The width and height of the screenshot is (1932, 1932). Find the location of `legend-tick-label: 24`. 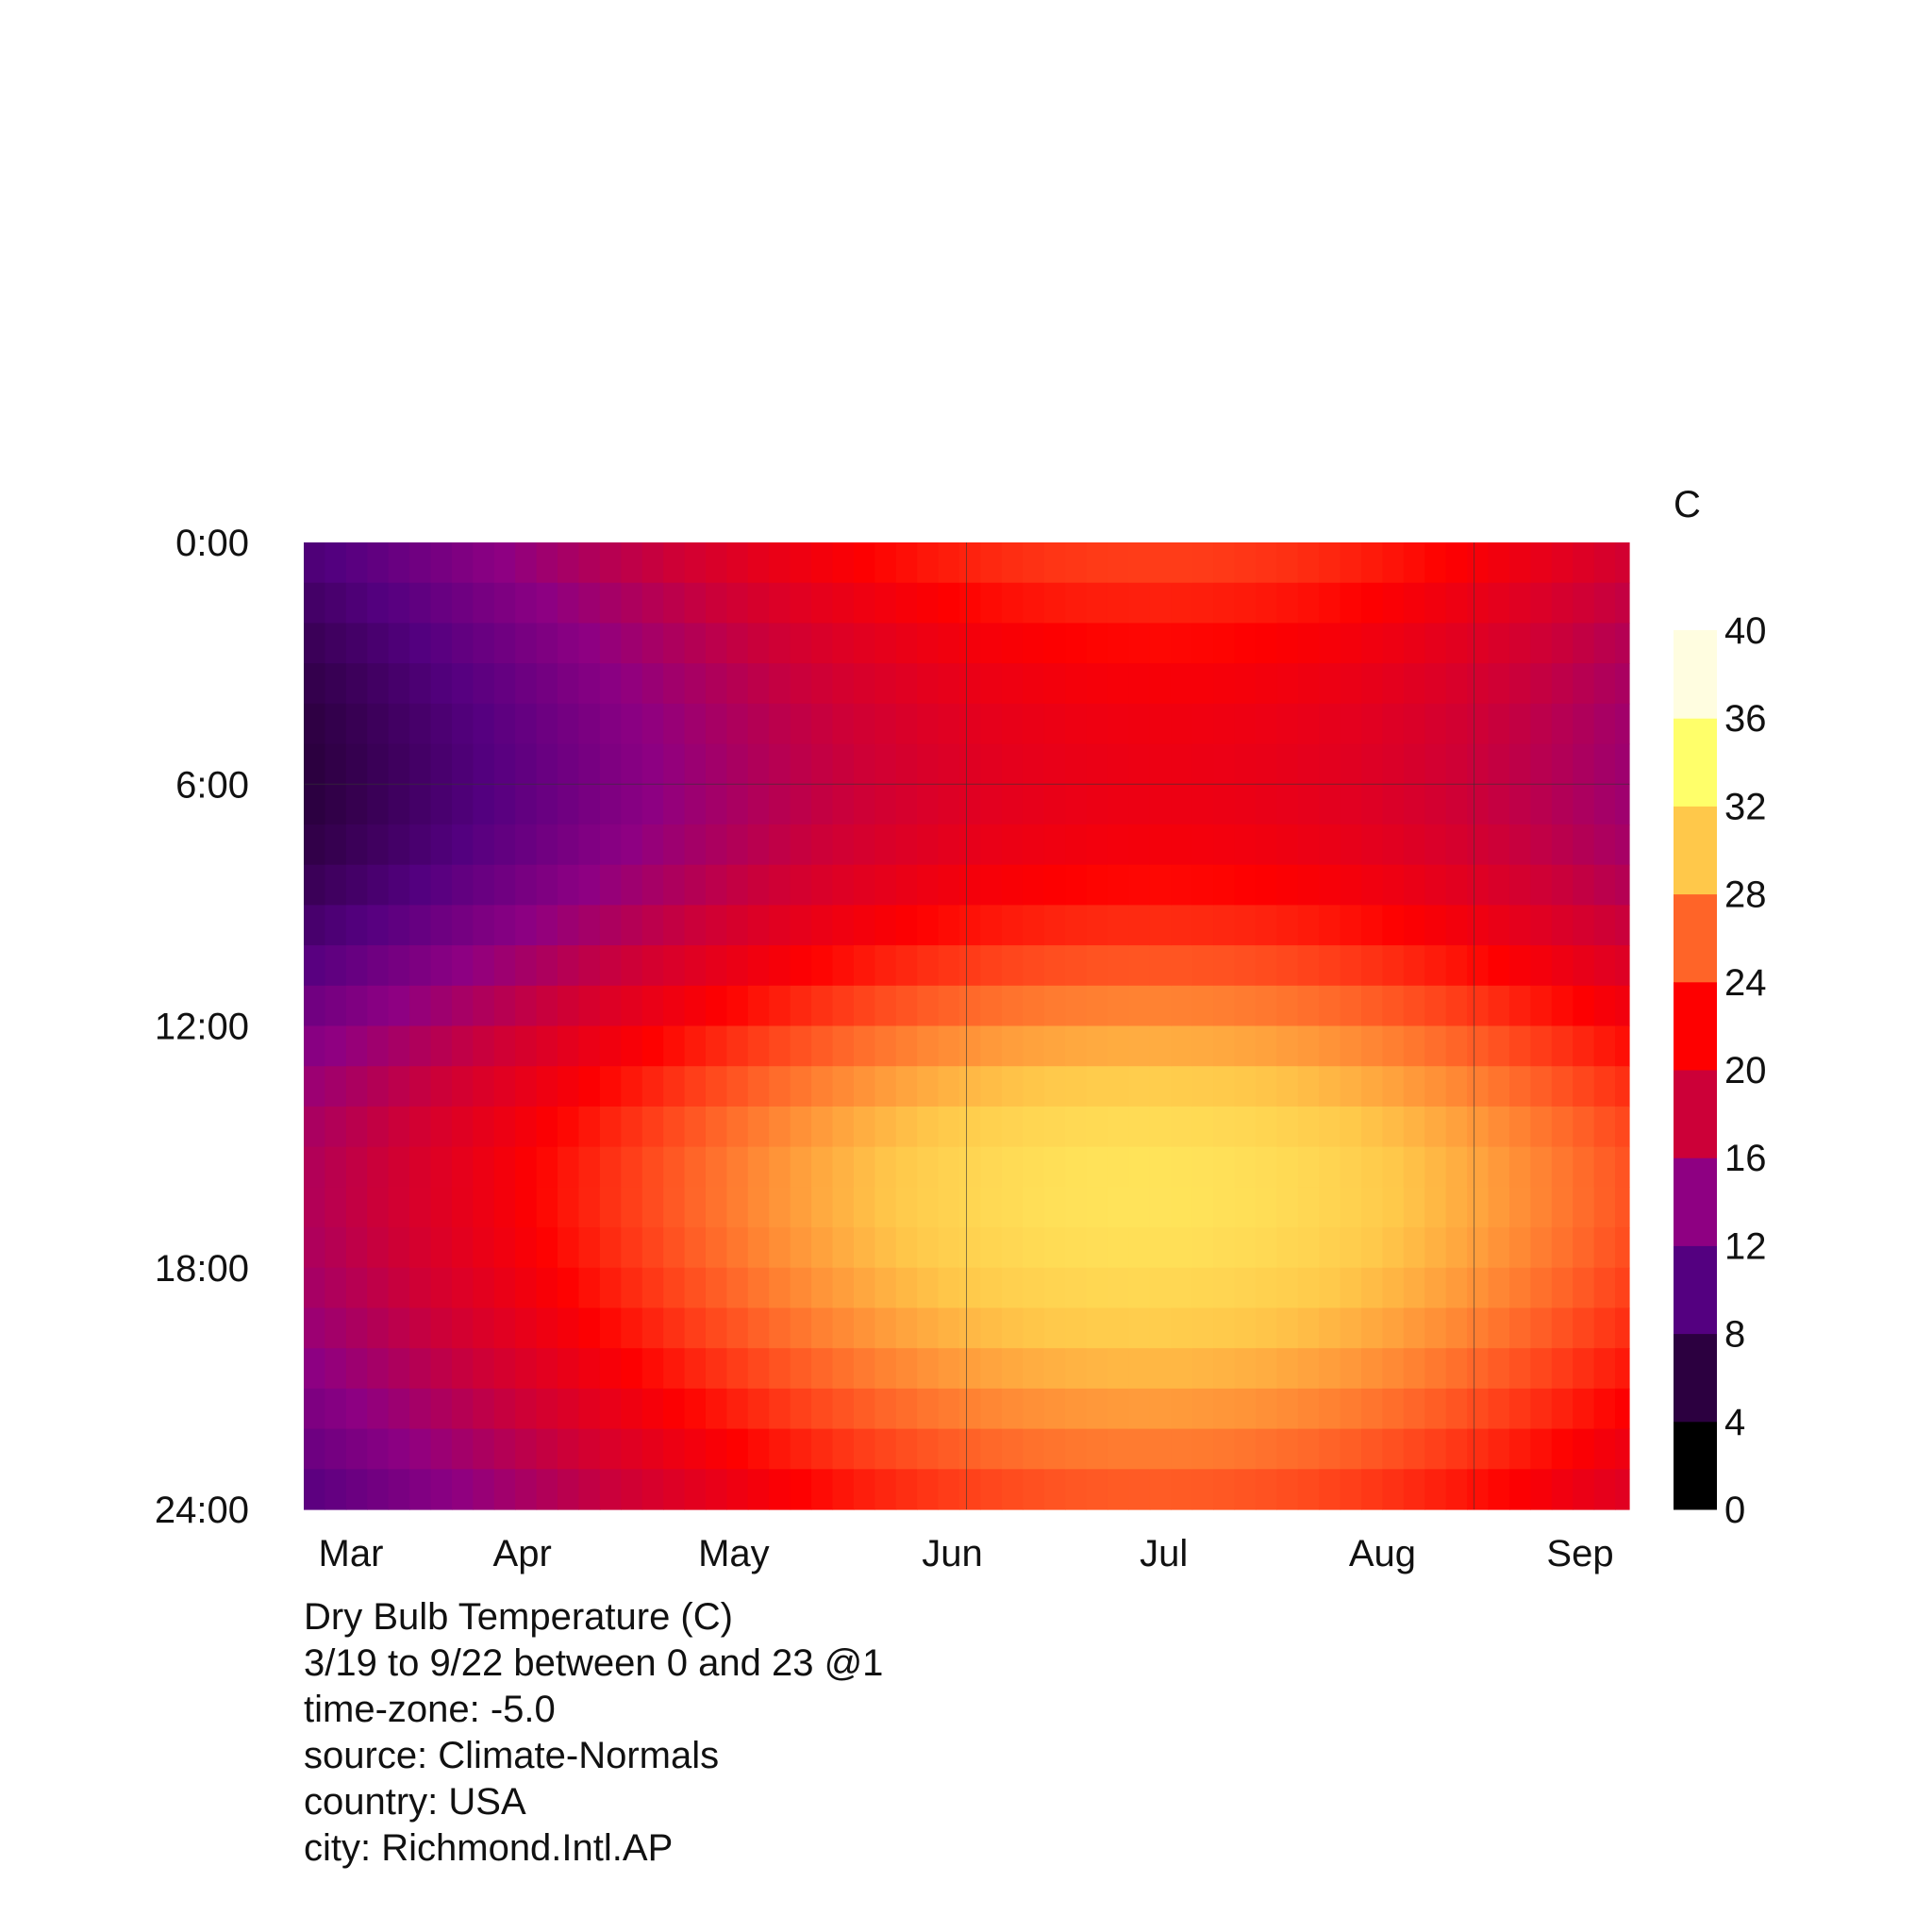

legend-tick-label: 24 is located at coordinates (1746, 983).